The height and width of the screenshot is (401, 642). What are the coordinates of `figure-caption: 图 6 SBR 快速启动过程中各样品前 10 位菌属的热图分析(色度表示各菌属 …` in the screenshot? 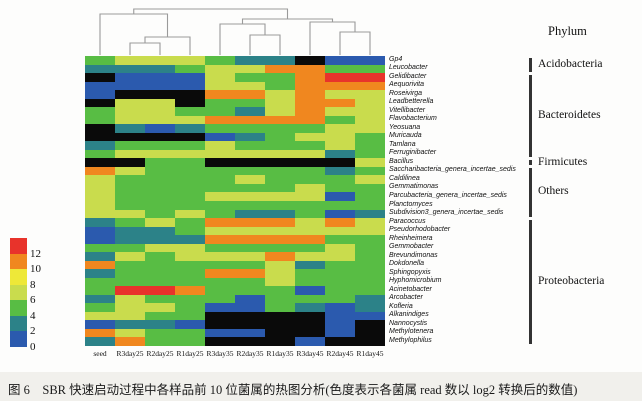 It's located at (293, 390).